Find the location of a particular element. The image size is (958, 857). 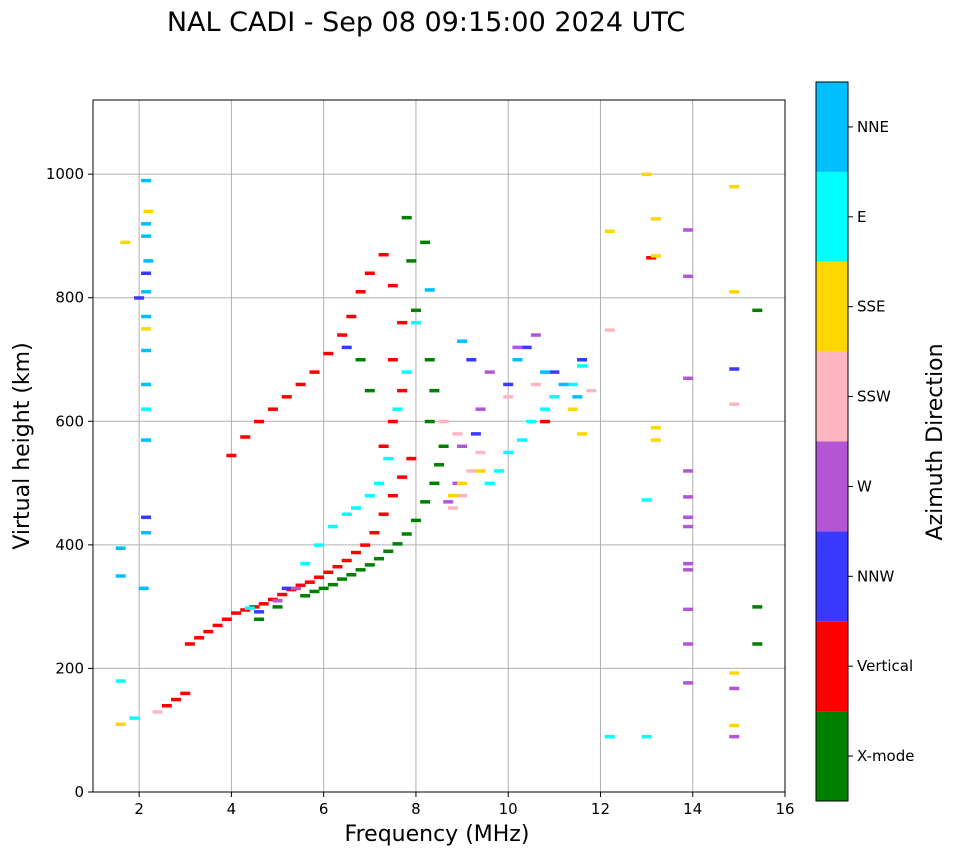

x-tick-label: 14 is located at coordinates (692, 809).